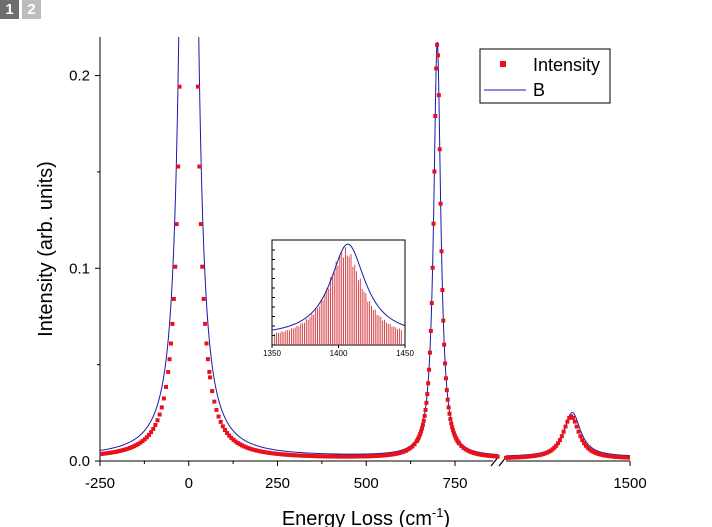 This screenshot has width=712, height=527. What do you see at coordinates (272, 353) in the screenshot?
I see `inset-x-tick-label: 1350` at bounding box center [272, 353].